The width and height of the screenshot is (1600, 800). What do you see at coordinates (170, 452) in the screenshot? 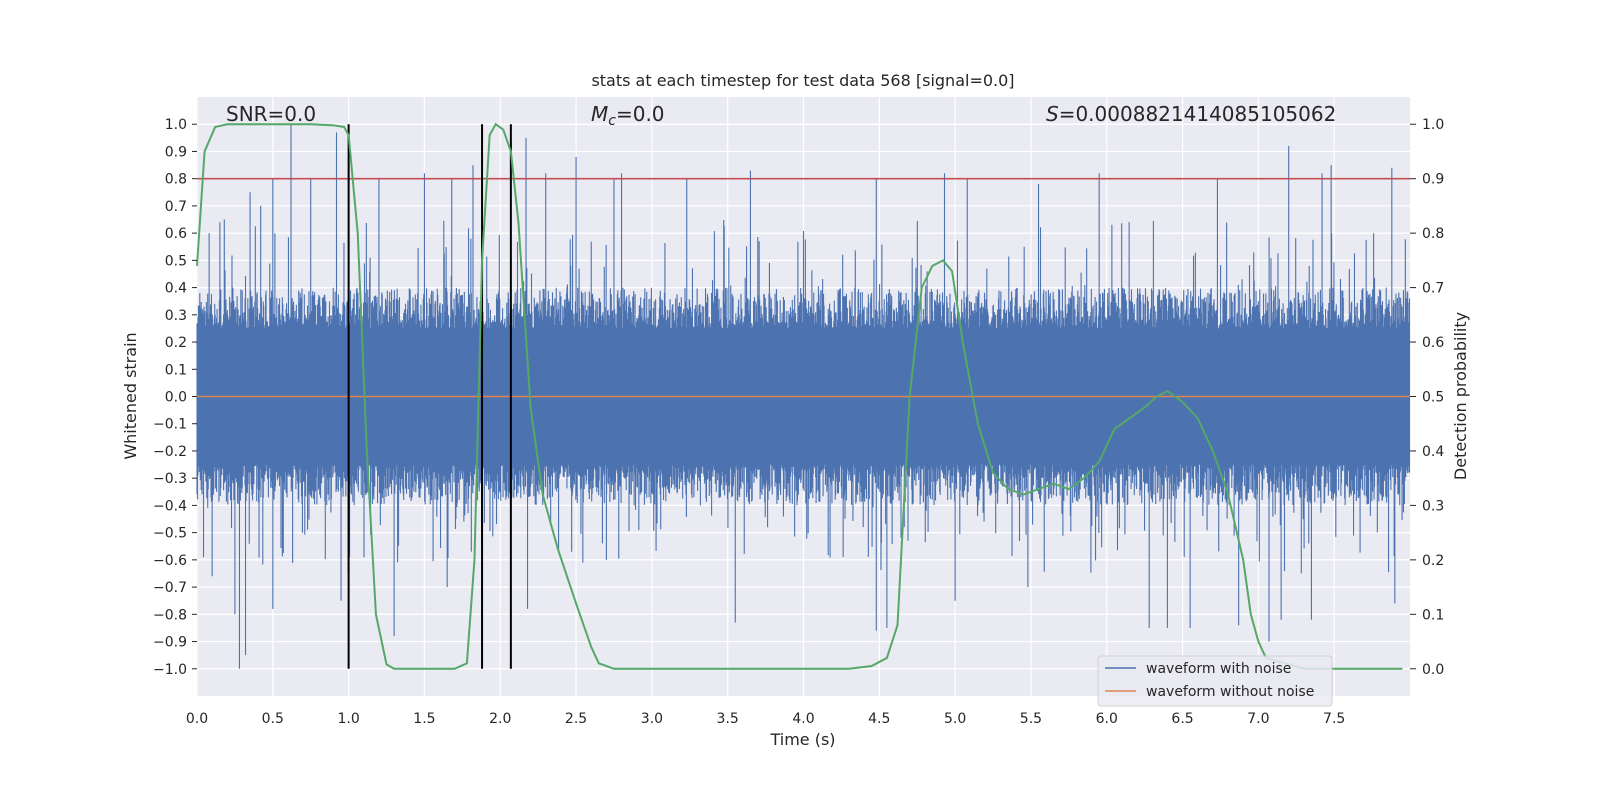
I see `y-tick-label: −0.2` at bounding box center [170, 452].